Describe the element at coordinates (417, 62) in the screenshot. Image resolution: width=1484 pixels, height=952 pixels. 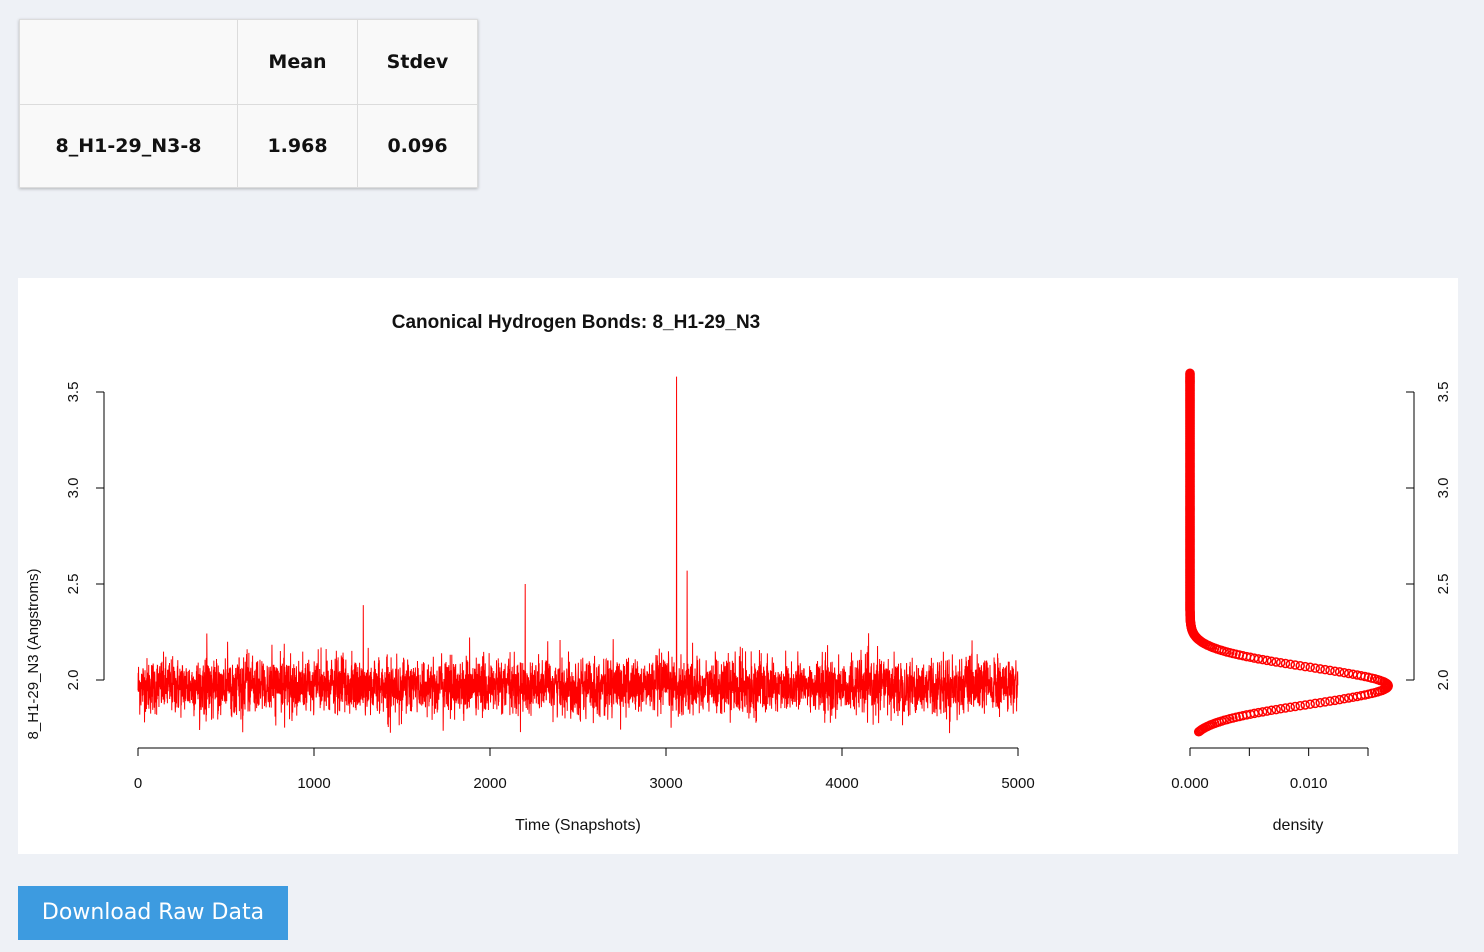
I see `header-stdev: Stdev` at that location.